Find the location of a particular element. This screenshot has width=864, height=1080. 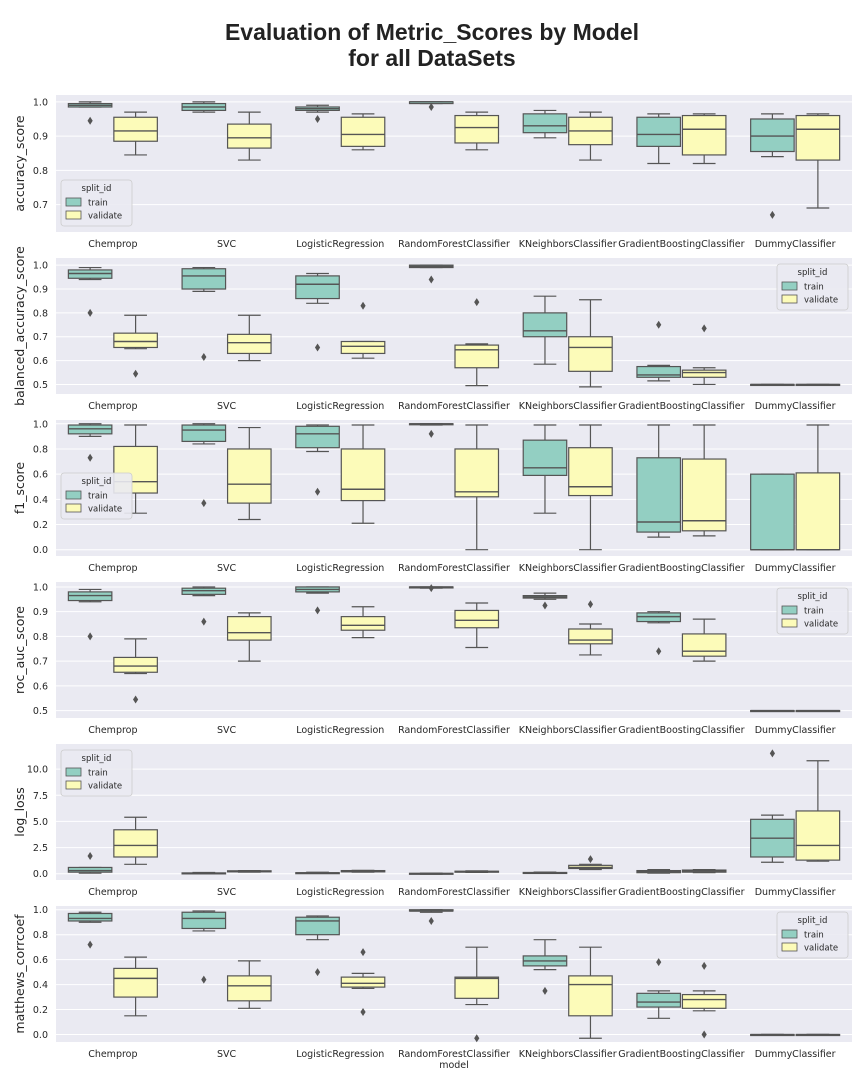

legend-label-validate: validate is located at coordinates (105, 217).